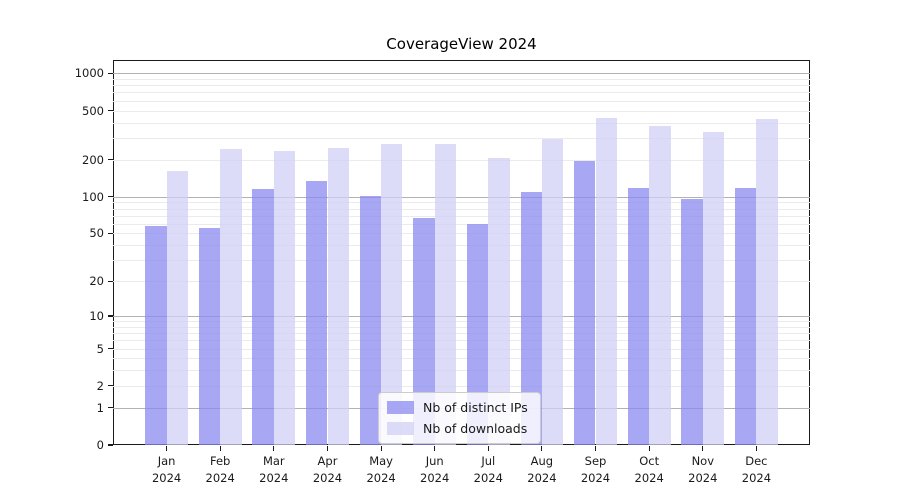 The image size is (900, 500). What do you see at coordinates (100, 385) in the screenshot?
I see `y-tick-label-2: 2` at bounding box center [100, 385].